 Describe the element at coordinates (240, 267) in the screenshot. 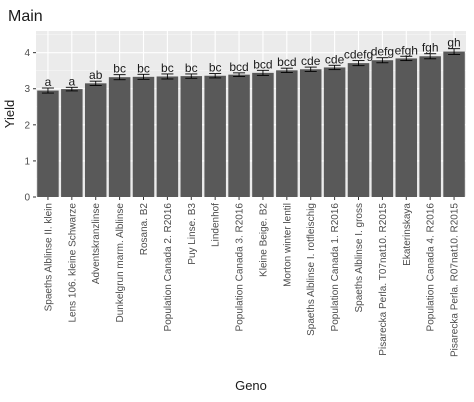

I see `x-tick-label: Population Canada 3. R2016` at that location.